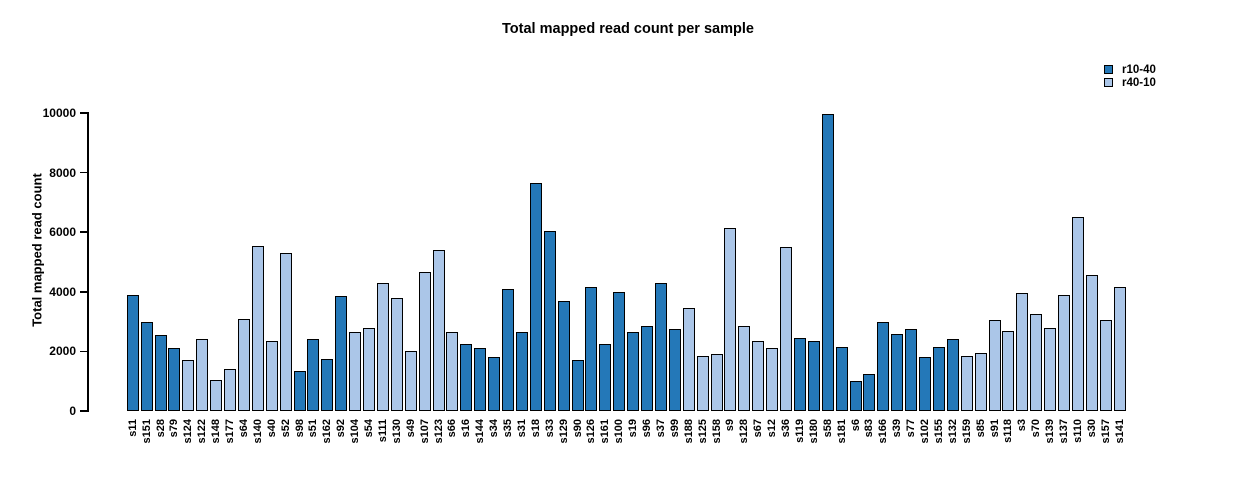  I want to click on x-tick-label-s67: s67, so click(758, 428).